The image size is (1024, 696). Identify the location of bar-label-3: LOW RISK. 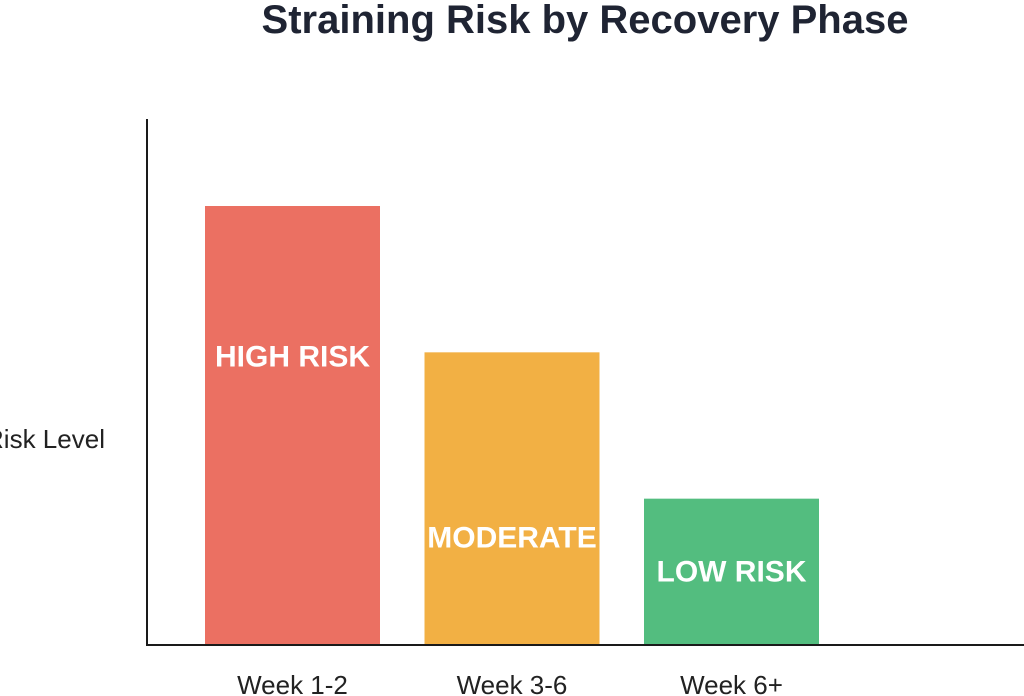
(732, 571).